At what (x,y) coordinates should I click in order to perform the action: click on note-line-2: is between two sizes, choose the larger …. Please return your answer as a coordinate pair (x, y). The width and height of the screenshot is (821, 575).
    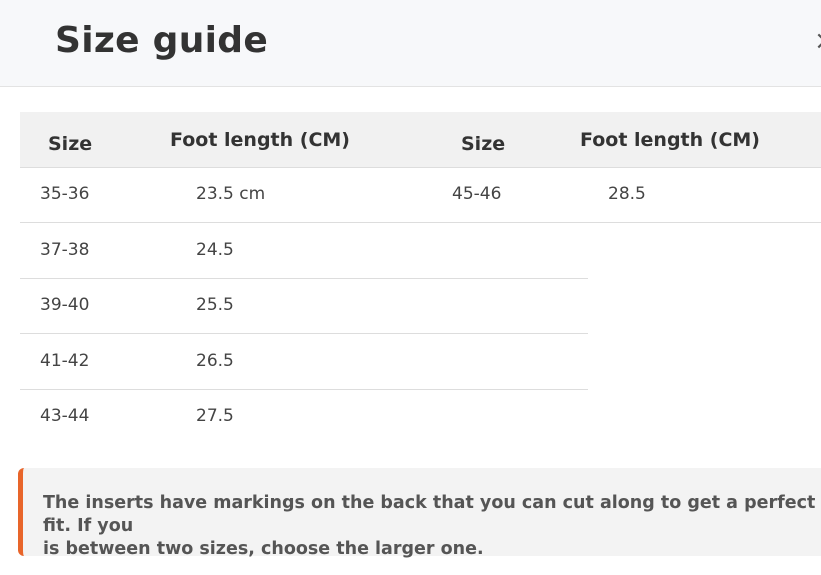
    Looking at the image, I should click on (263, 549).